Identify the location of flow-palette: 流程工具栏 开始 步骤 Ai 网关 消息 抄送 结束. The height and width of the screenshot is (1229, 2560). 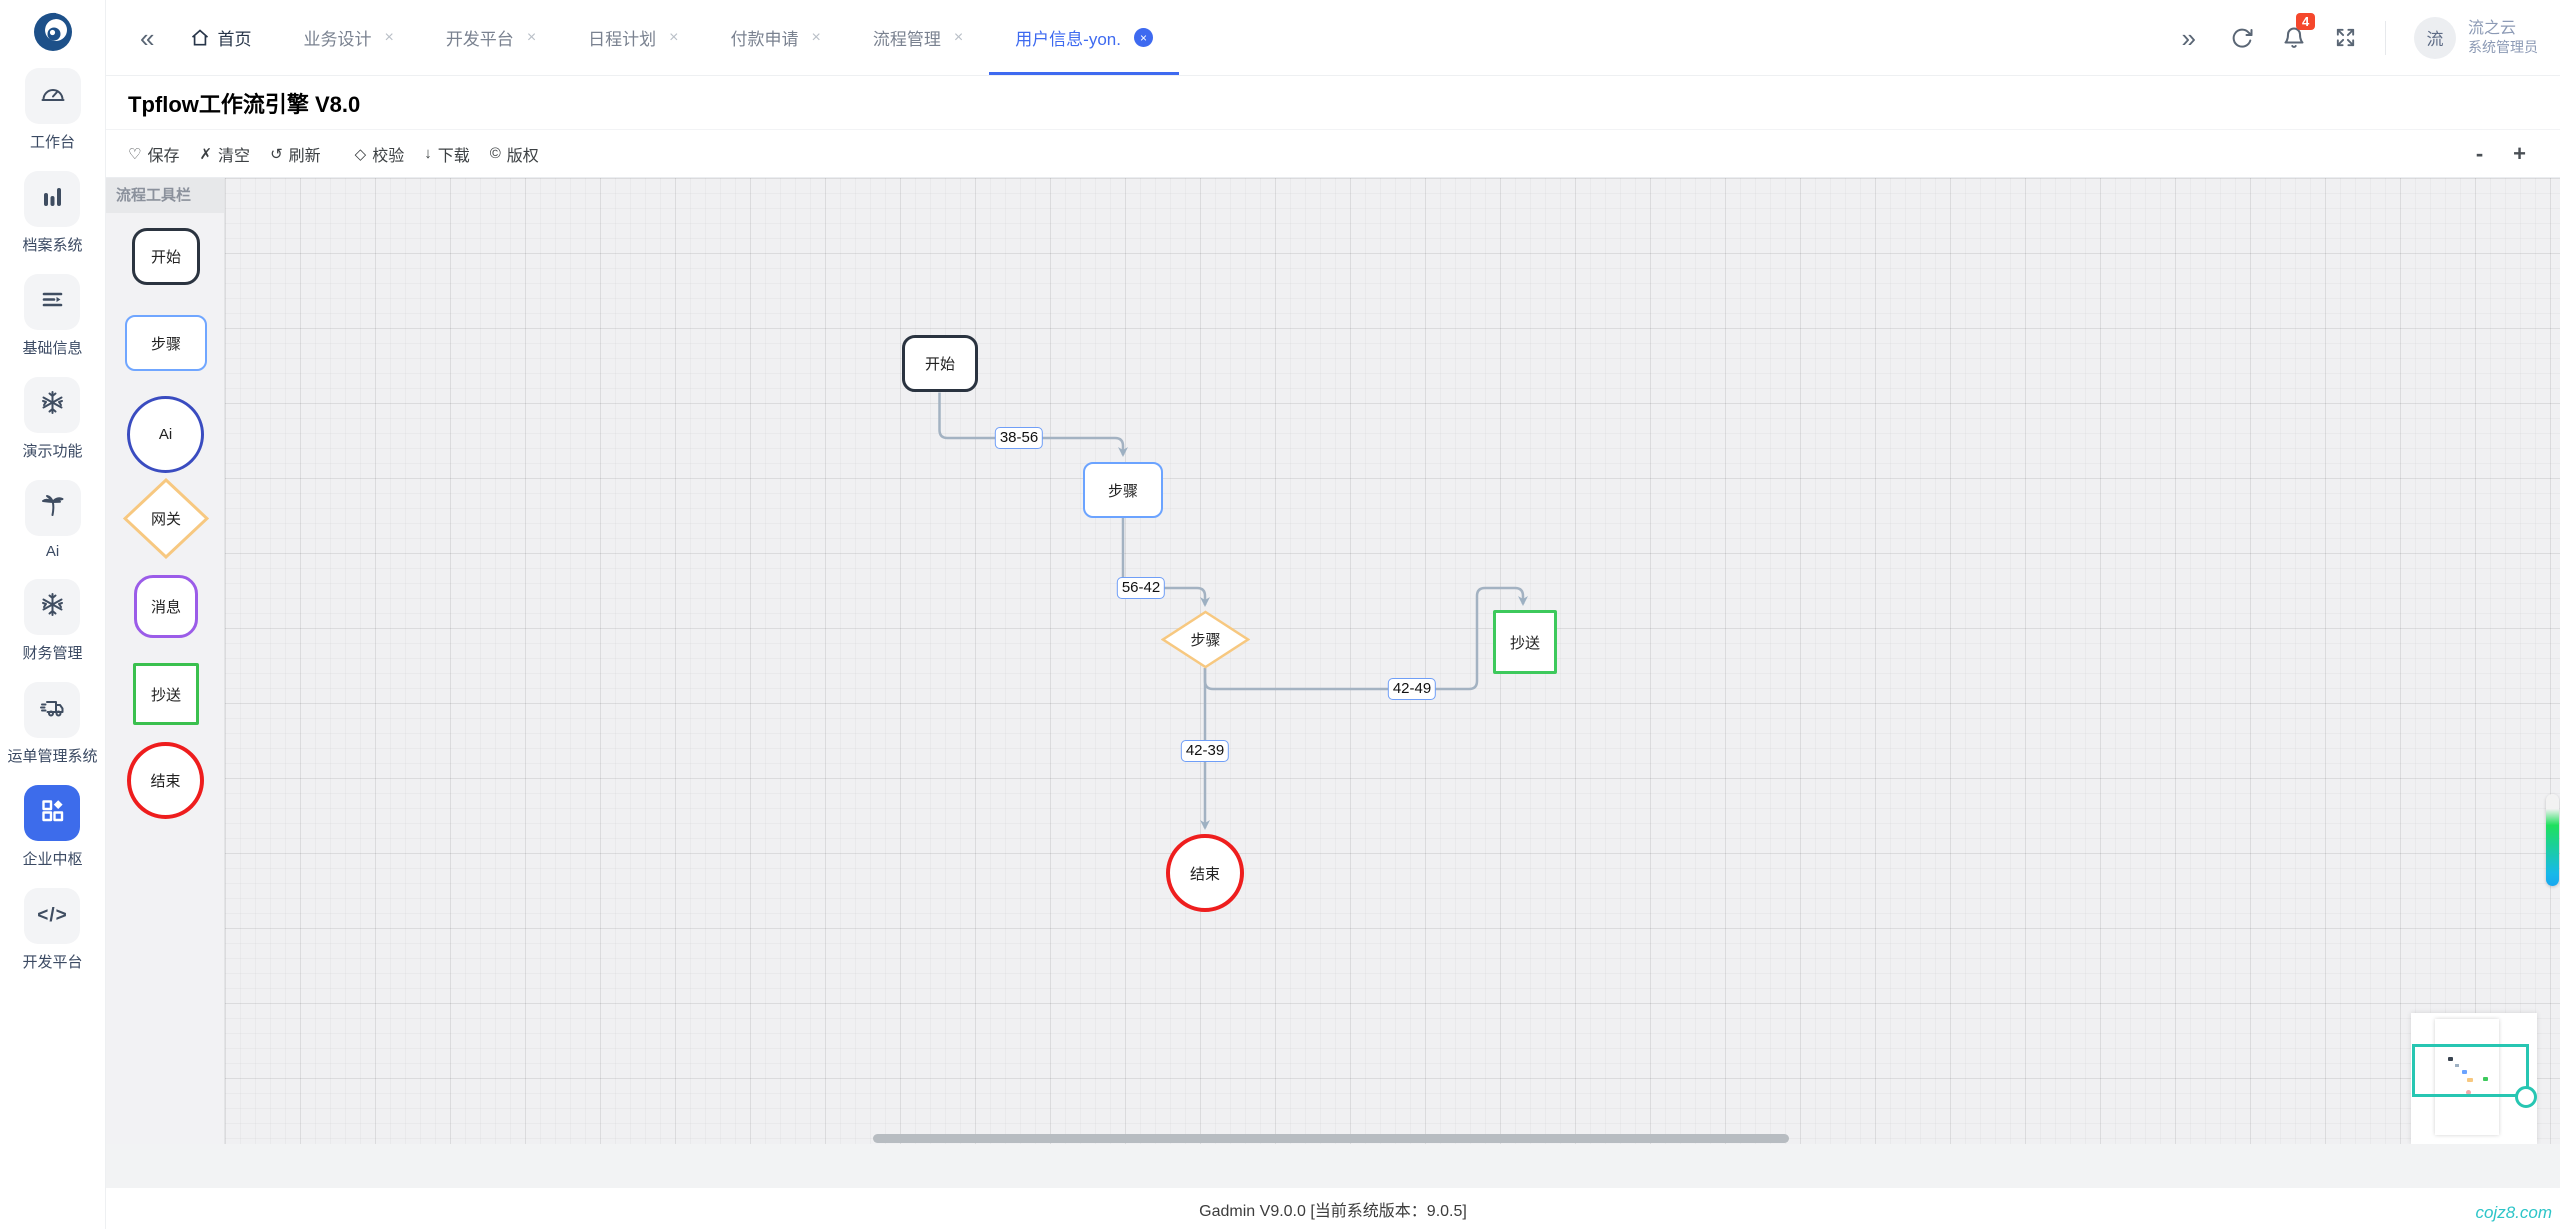
(165, 661).